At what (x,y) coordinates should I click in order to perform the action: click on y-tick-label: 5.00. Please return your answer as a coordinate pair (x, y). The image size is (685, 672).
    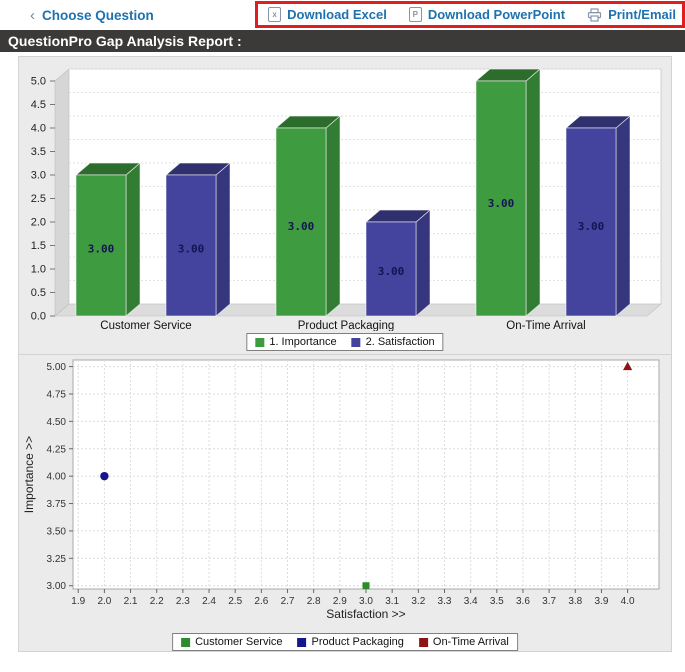
    Looking at the image, I should click on (57, 367).